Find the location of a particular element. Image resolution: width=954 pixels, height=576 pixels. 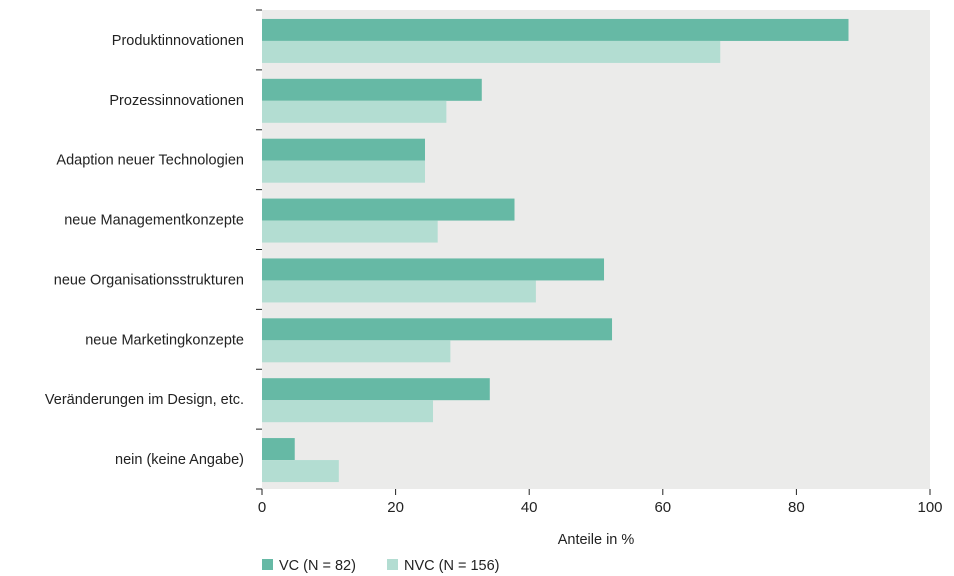

category-label: Produktinnovationen is located at coordinates (178, 41).